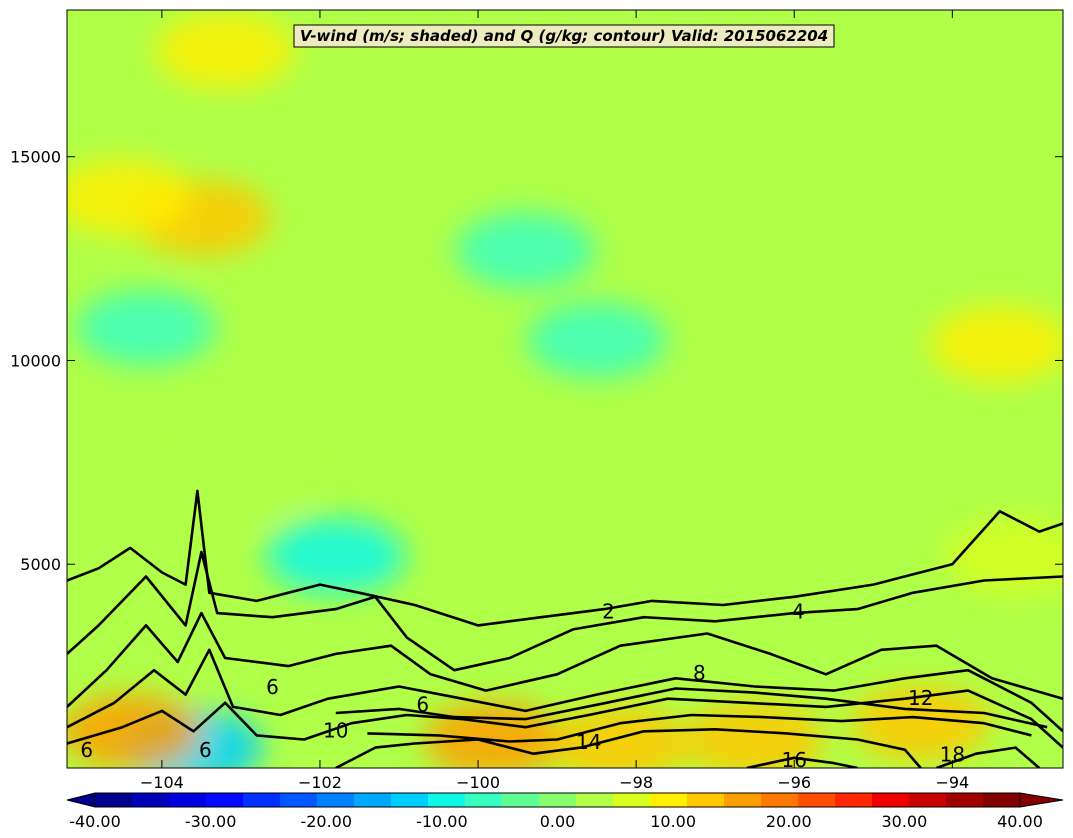  What do you see at coordinates (789, 821) in the screenshot?
I see `colorbar-tick-label: 20.00` at bounding box center [789, 821].